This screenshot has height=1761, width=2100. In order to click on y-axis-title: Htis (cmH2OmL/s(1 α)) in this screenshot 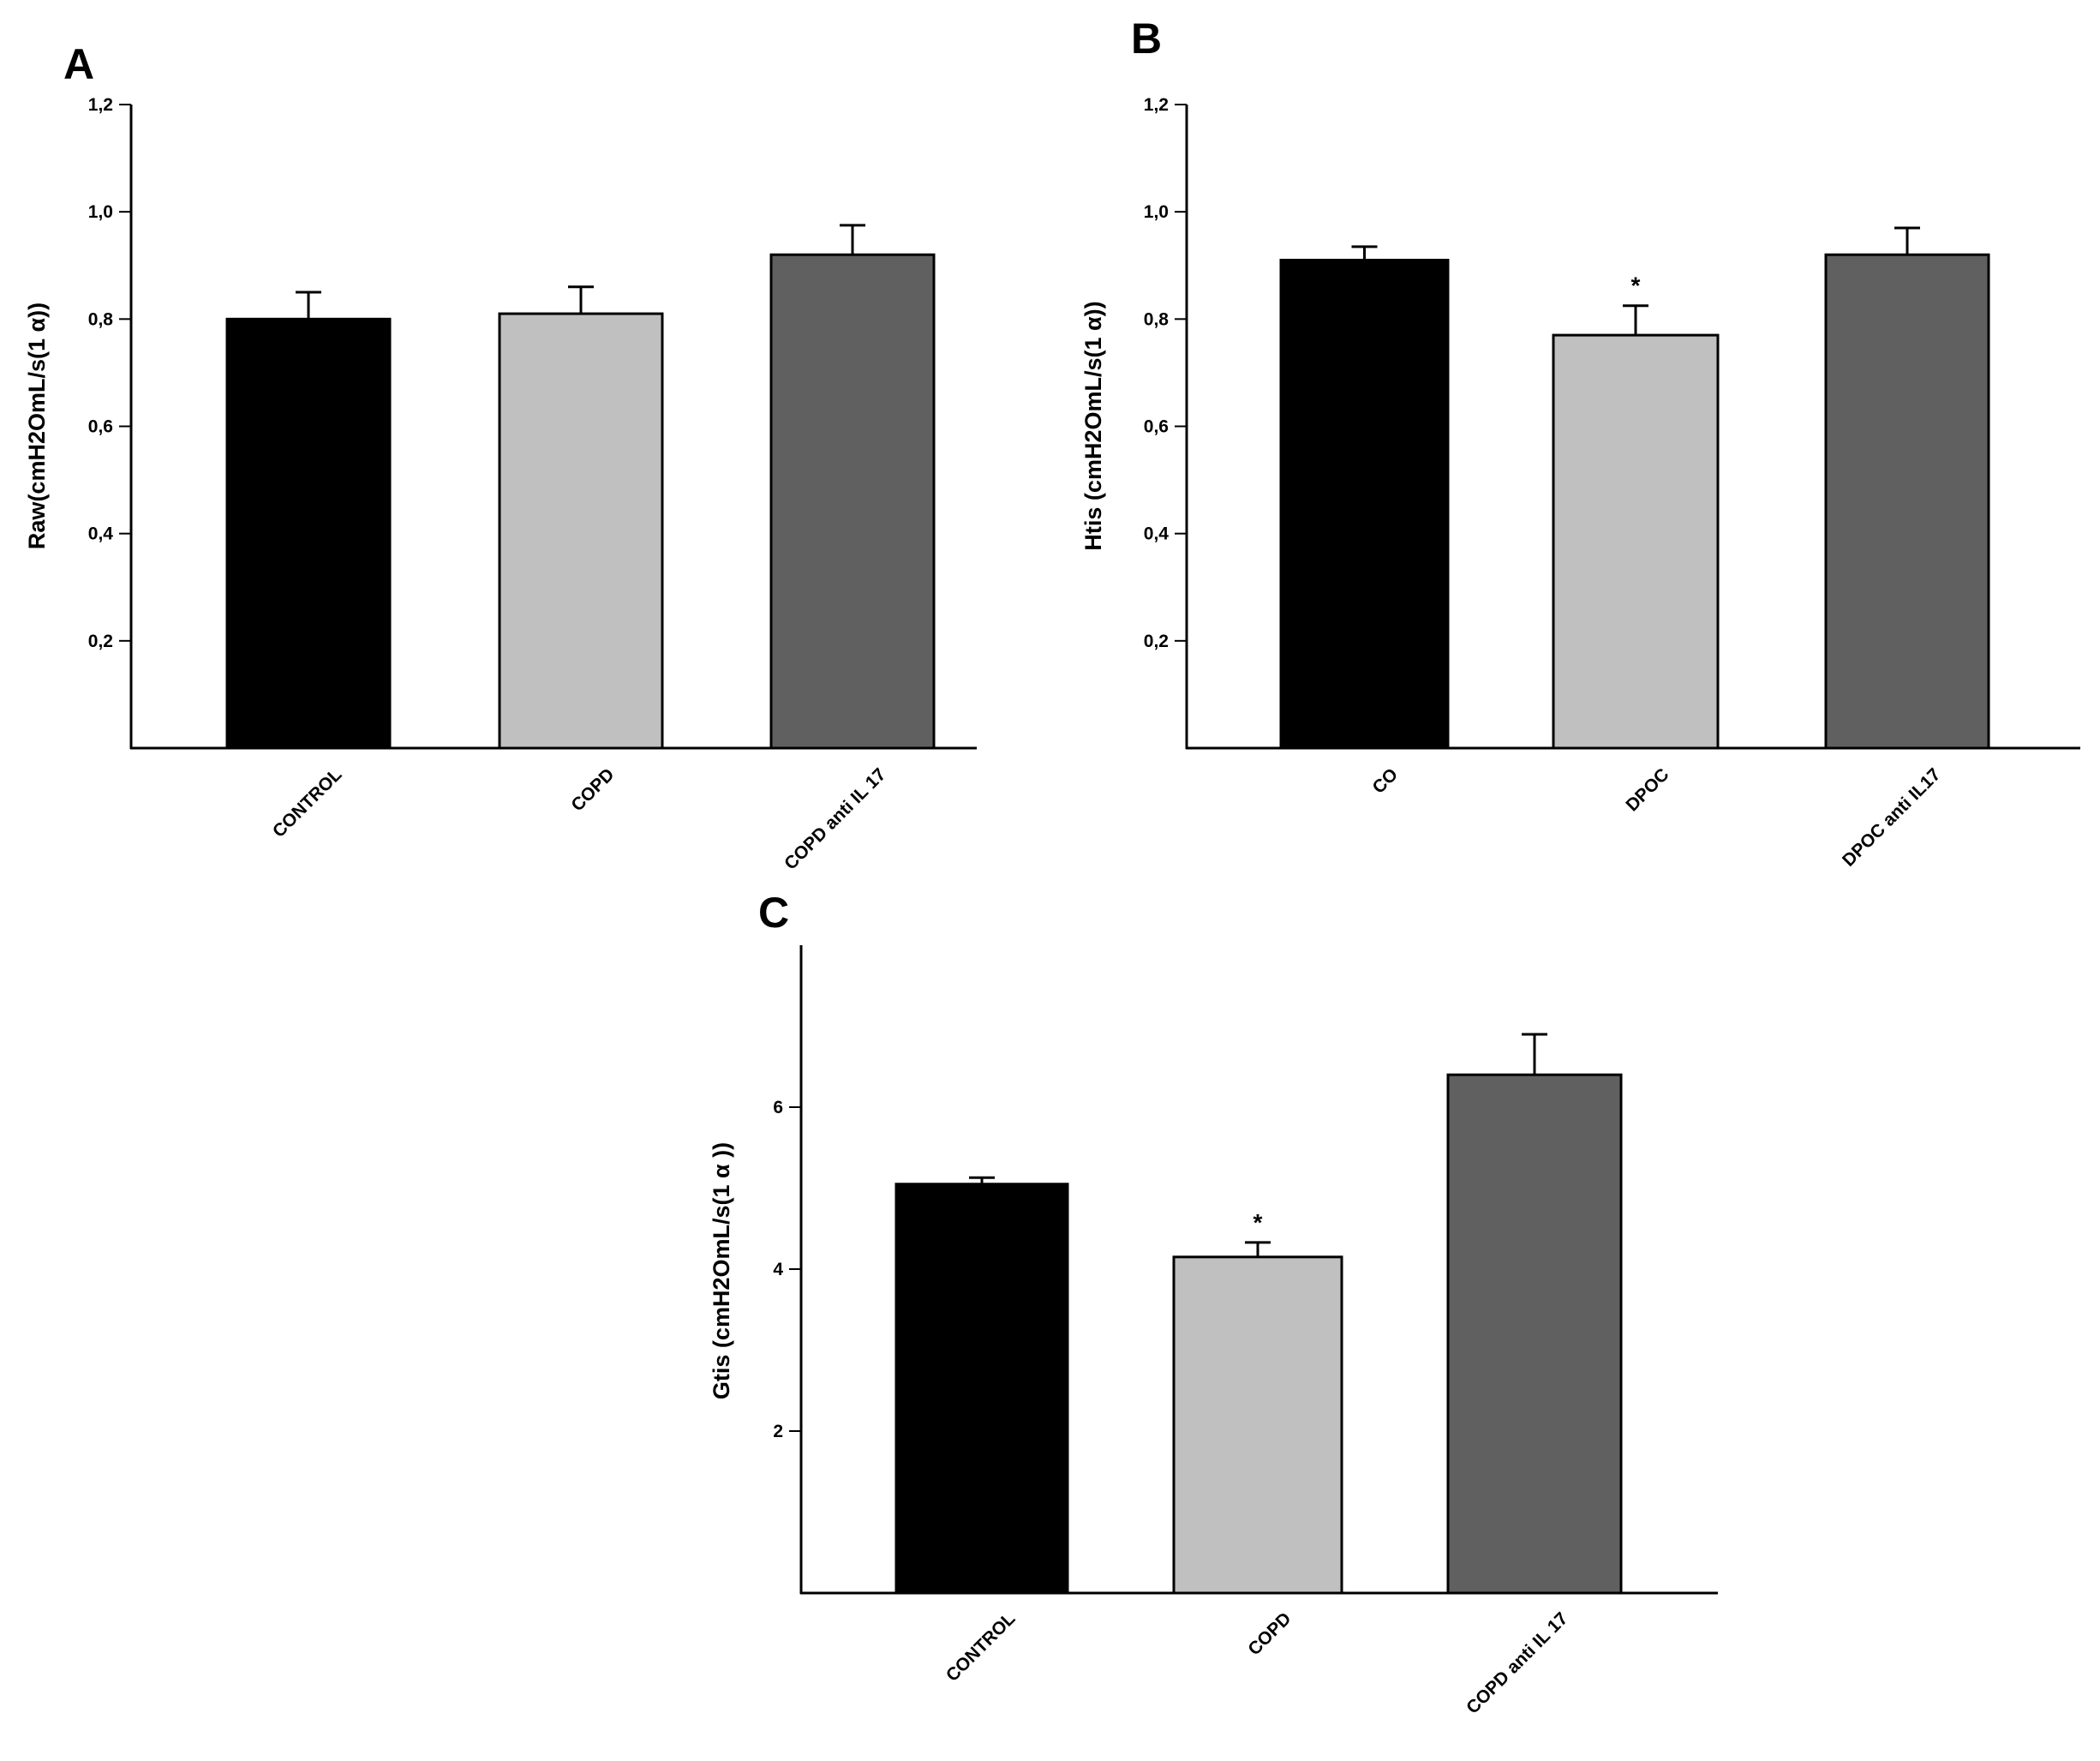, I will do `click(1093, 425)`.